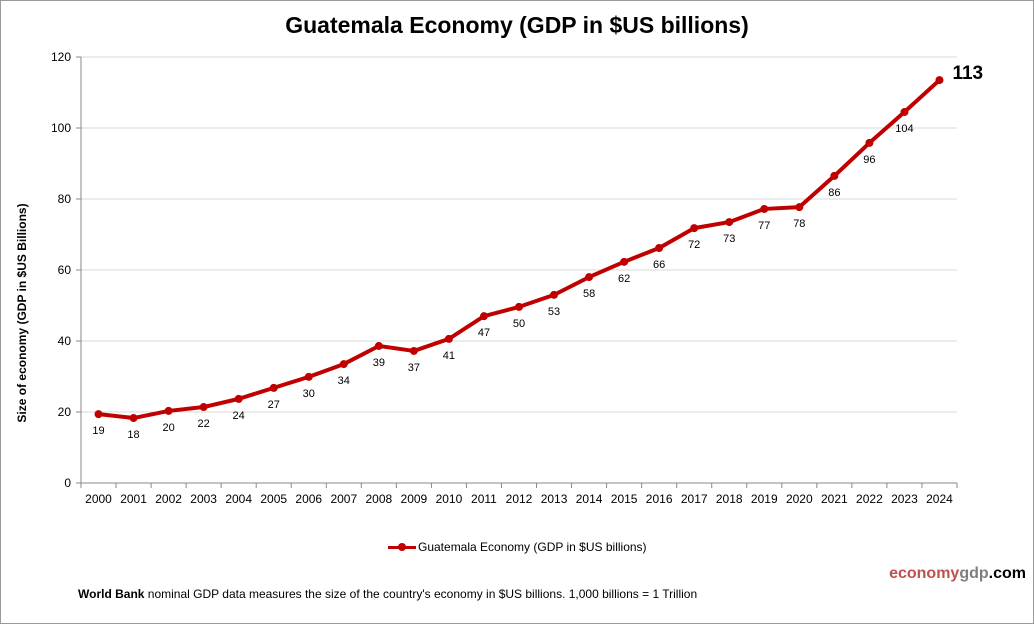  Describe the element at coordinates (414, 368) in the screenshot. I see `data-label: 37` at that location.